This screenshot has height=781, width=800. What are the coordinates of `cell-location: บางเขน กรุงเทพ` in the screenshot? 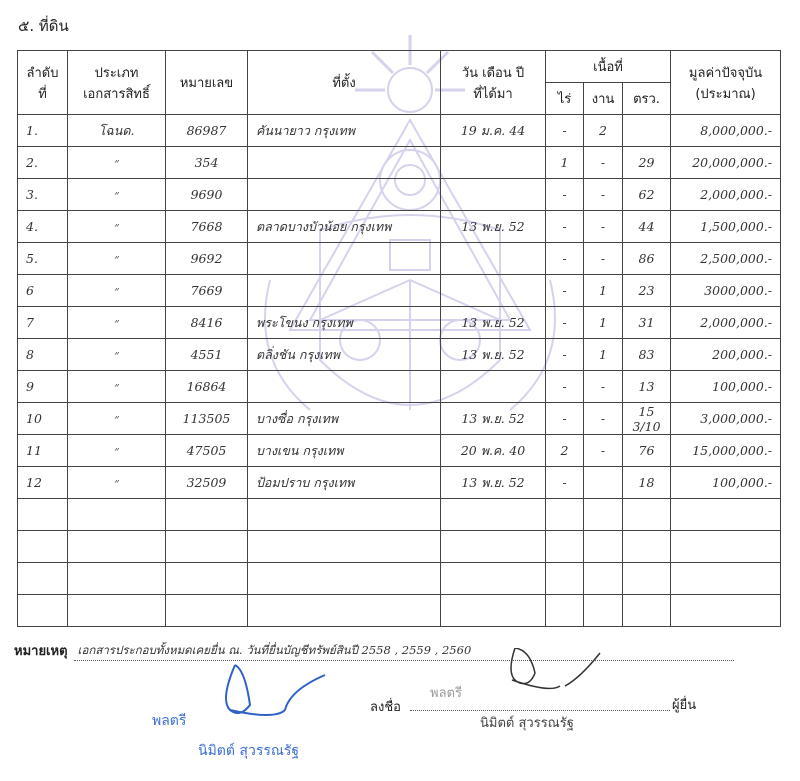 It's located at (344, 450).